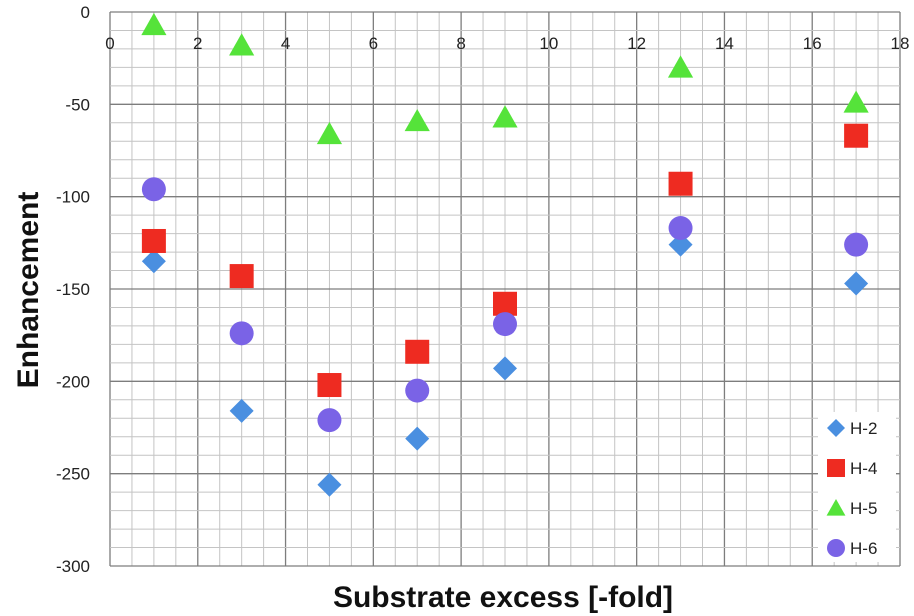 The width and height of the screenshot is (914, 616). Describe the element at coordinates (863, 508) in the screenshot. I see `legend-label: H-5` at that location.